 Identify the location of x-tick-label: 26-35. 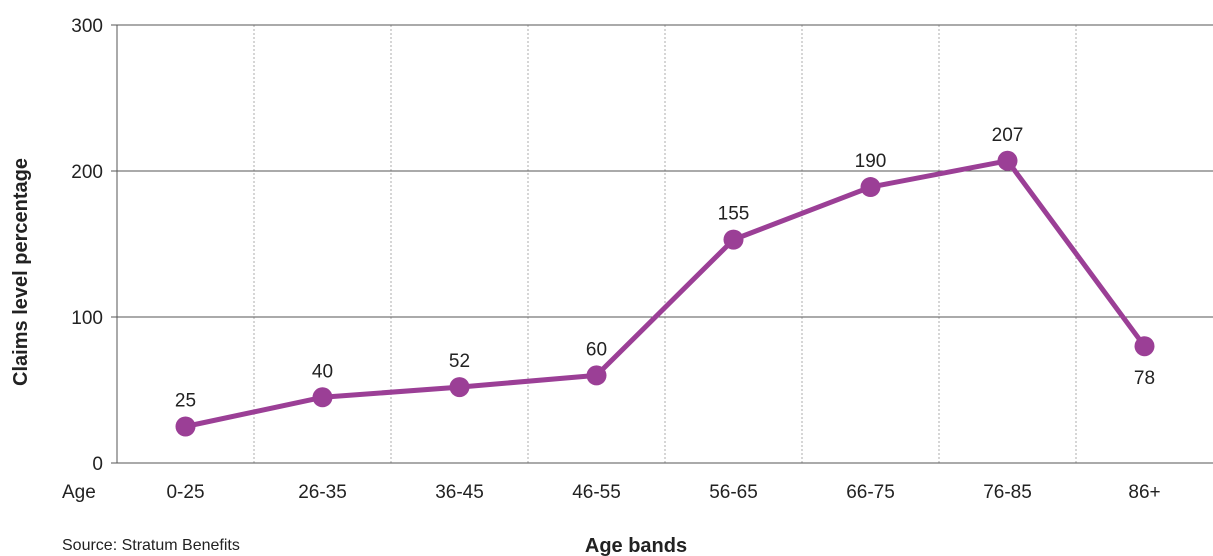
(322, 492).